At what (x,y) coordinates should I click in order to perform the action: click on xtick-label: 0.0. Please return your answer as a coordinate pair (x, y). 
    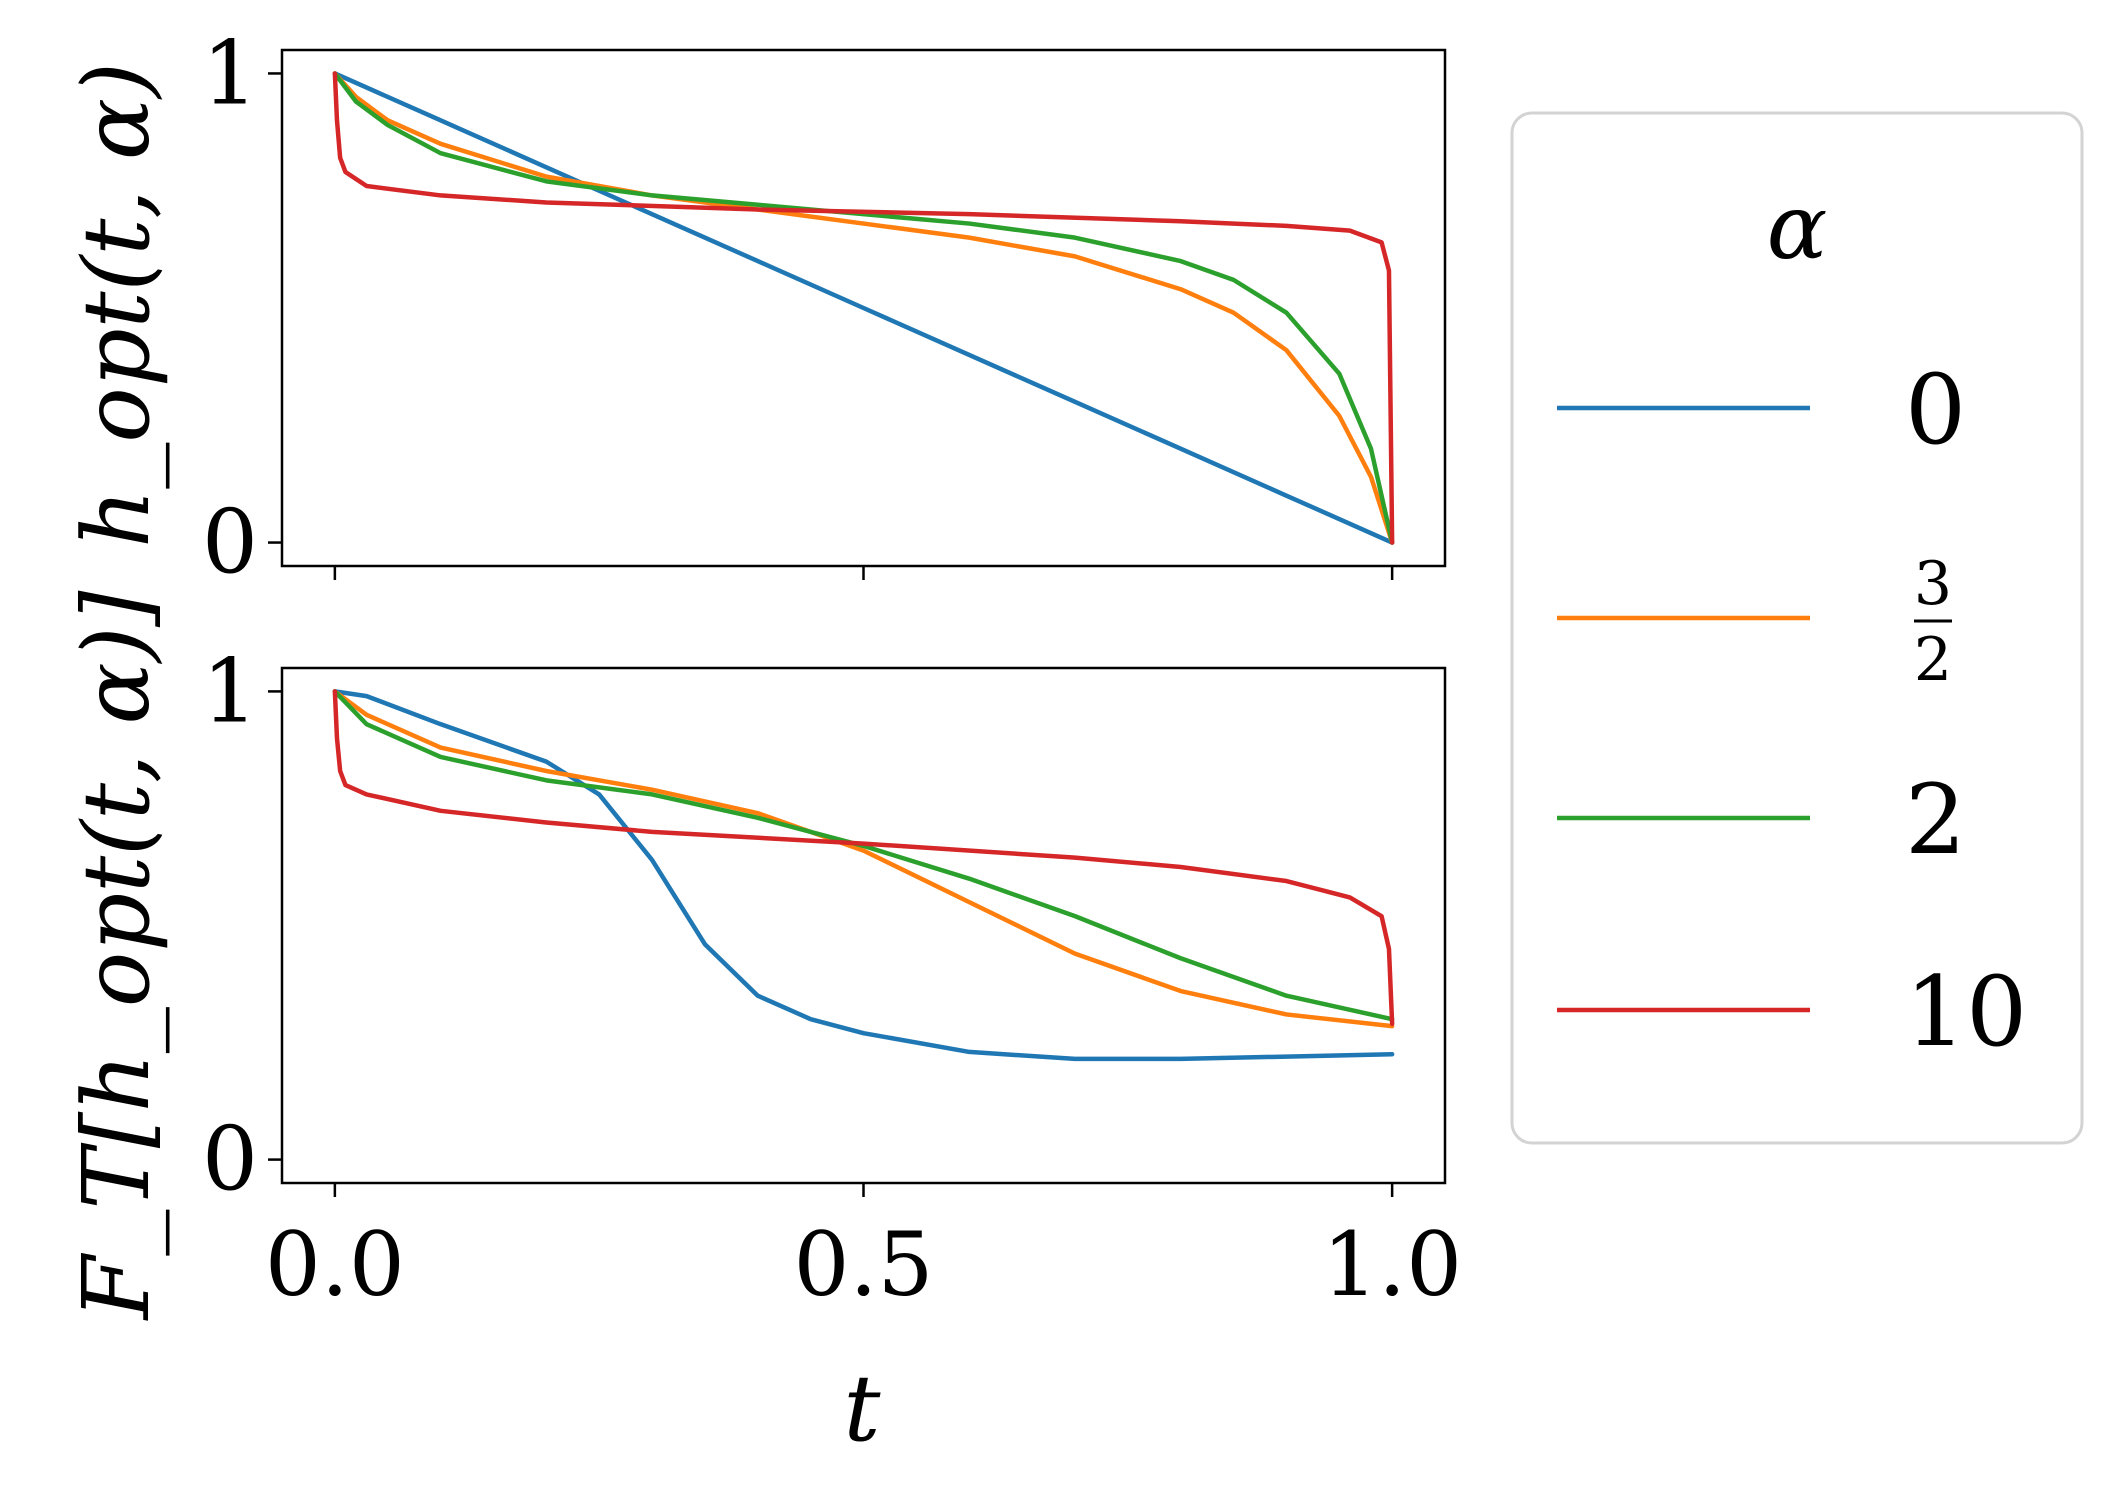
    Looking at the image, I should click on (335, 1264).